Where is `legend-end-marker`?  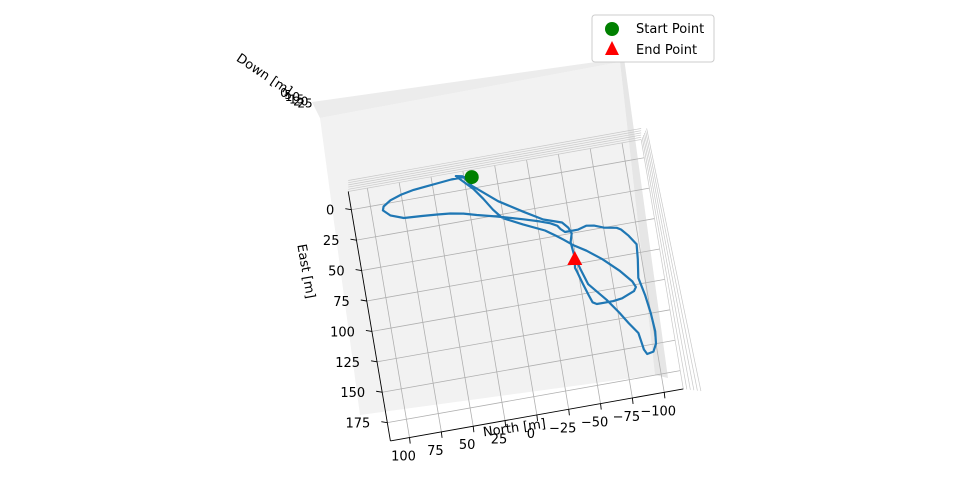 legend-end-marker is located at coordinates (612, 48).